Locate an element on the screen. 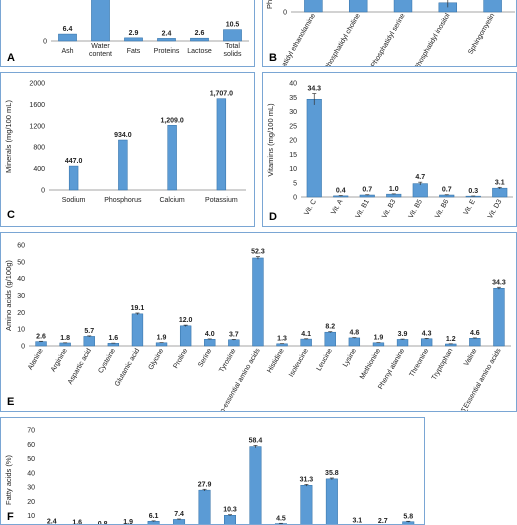  data-label: 52.3 is located at coordinates (258, 252).